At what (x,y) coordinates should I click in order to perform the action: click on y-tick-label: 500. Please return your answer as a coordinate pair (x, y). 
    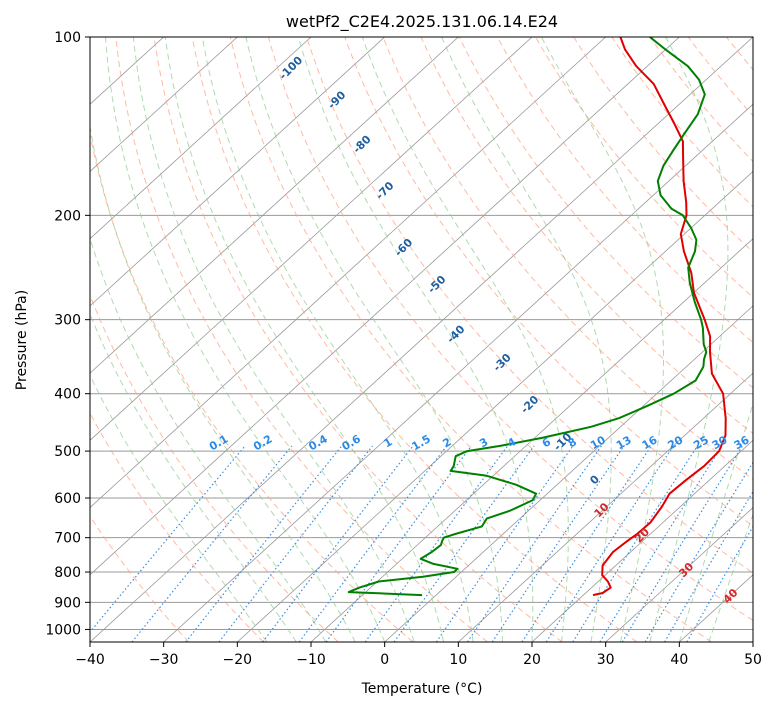
    Looking at the image, I should click on (67, 452).